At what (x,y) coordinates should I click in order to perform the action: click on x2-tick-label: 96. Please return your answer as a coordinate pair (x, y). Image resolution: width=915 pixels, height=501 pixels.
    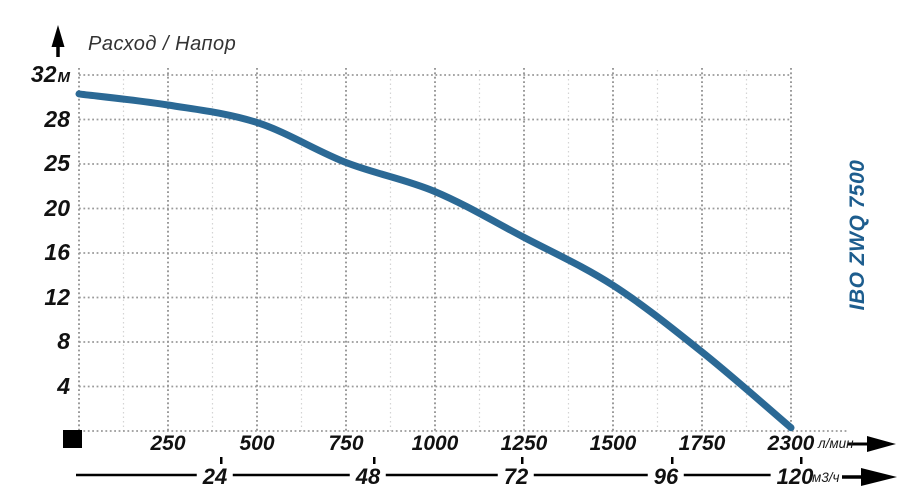
    Looking at the image, I should click on (666, 477).